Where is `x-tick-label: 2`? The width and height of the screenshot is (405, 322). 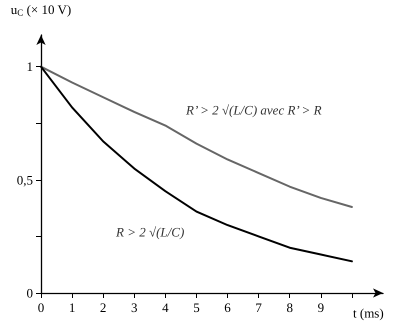
x-tick-label: 2 is located at coordinates (103, 307).